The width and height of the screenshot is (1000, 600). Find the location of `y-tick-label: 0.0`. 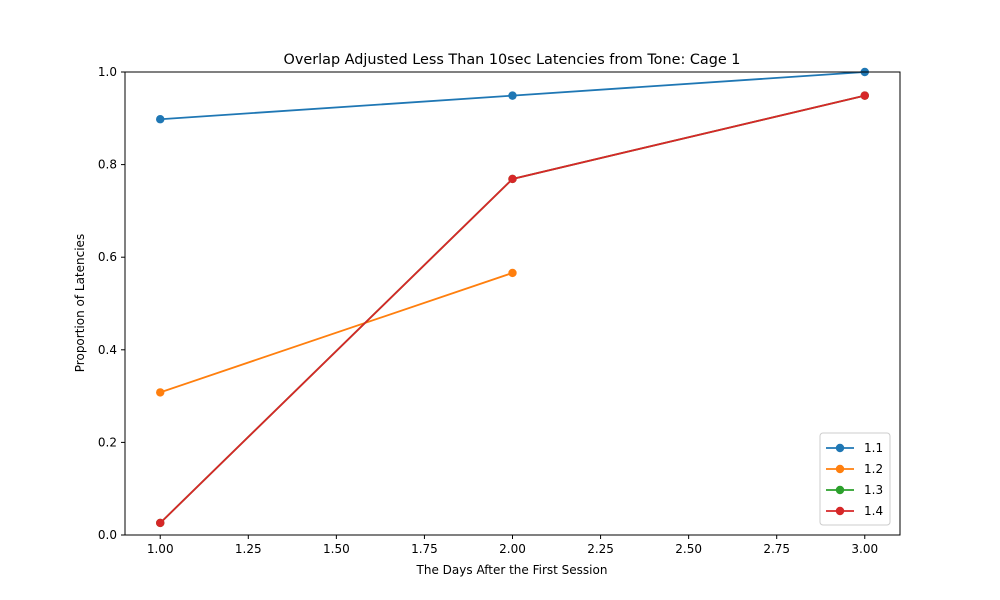

y-tick-label: 0.0 is located at coordinates (107, 535).